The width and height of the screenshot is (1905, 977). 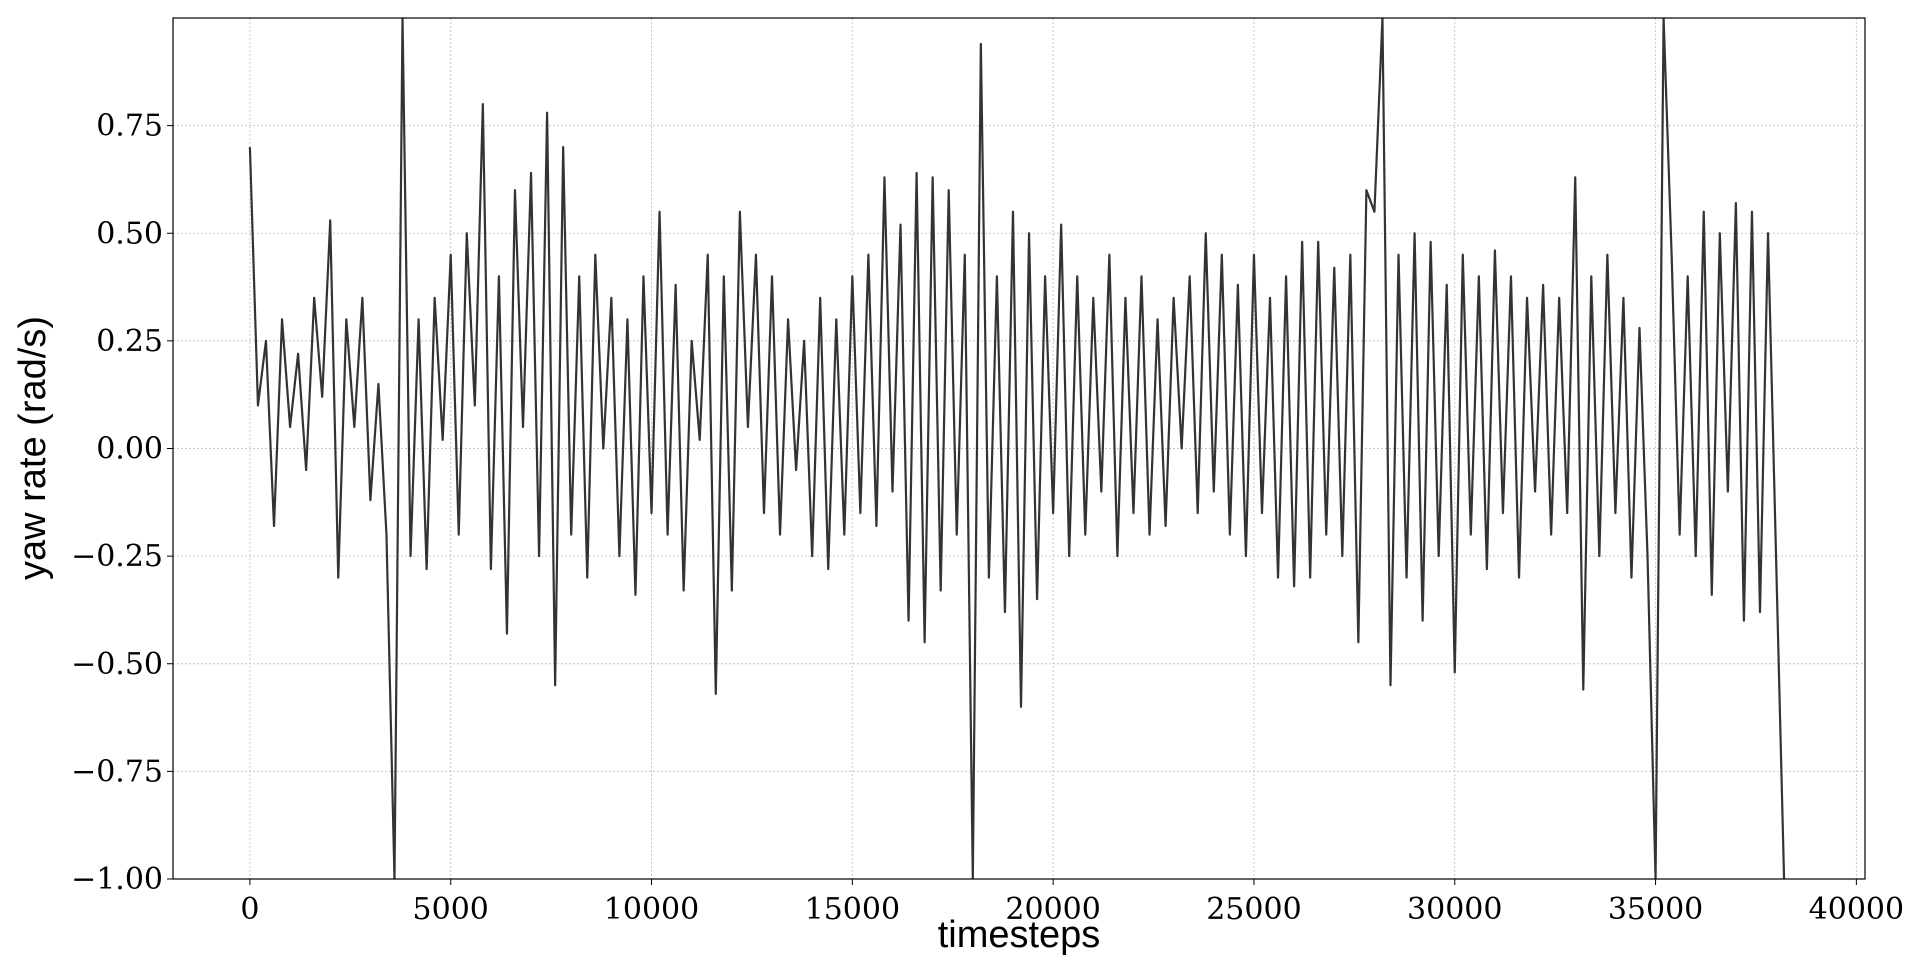 What do you see at coordinates (117, 556) in the screenshot?
I see `y-tick-label: −0.25` at bounding box center [117, 556].